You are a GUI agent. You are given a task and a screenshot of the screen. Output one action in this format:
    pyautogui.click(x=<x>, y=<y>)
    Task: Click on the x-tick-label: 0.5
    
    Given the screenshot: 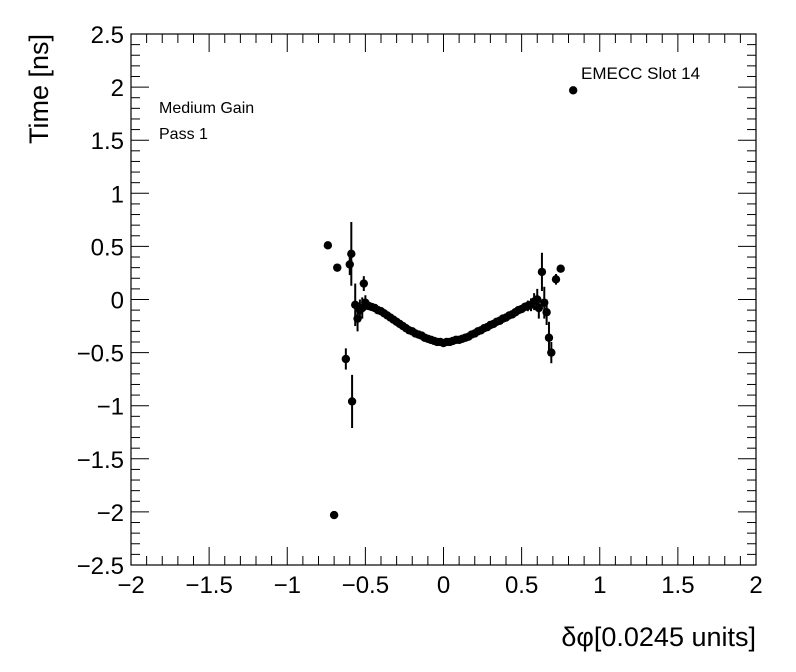 What is the action you would take?
    pyautogui.click(x=521, y=585)
    